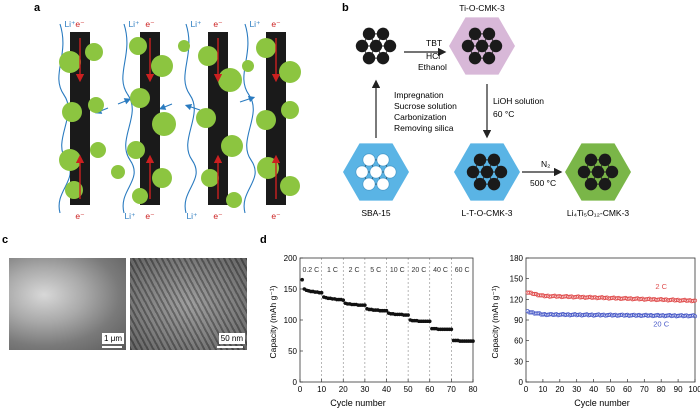 This screenshot has width=700, height=420. I want to click on chart1-xtick-label: 10, so click(321, 389).